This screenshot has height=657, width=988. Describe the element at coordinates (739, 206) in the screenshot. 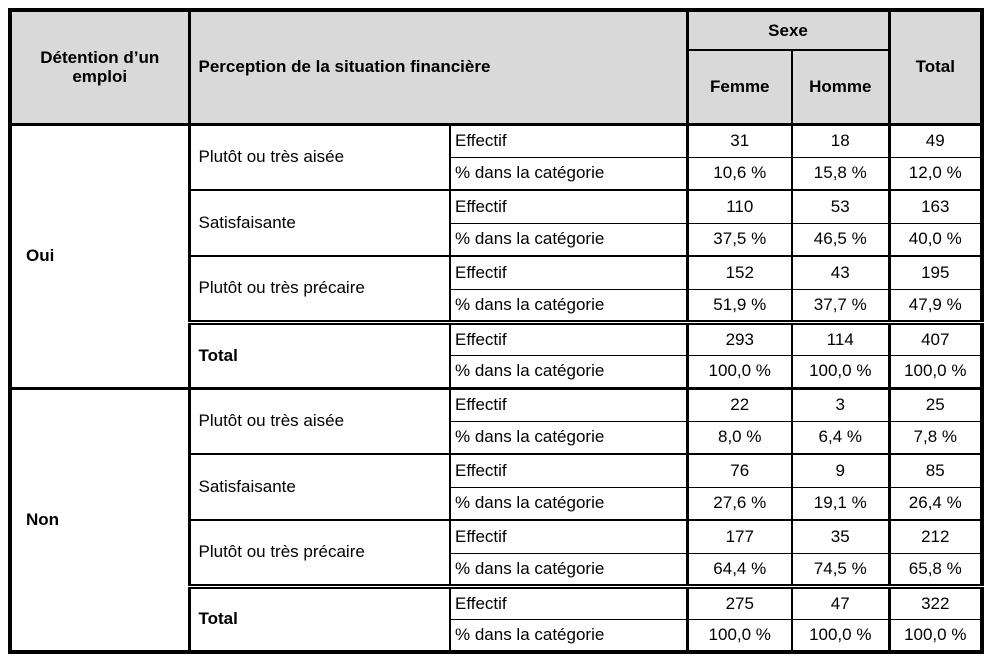

I see `value-cell: 110` at that location.